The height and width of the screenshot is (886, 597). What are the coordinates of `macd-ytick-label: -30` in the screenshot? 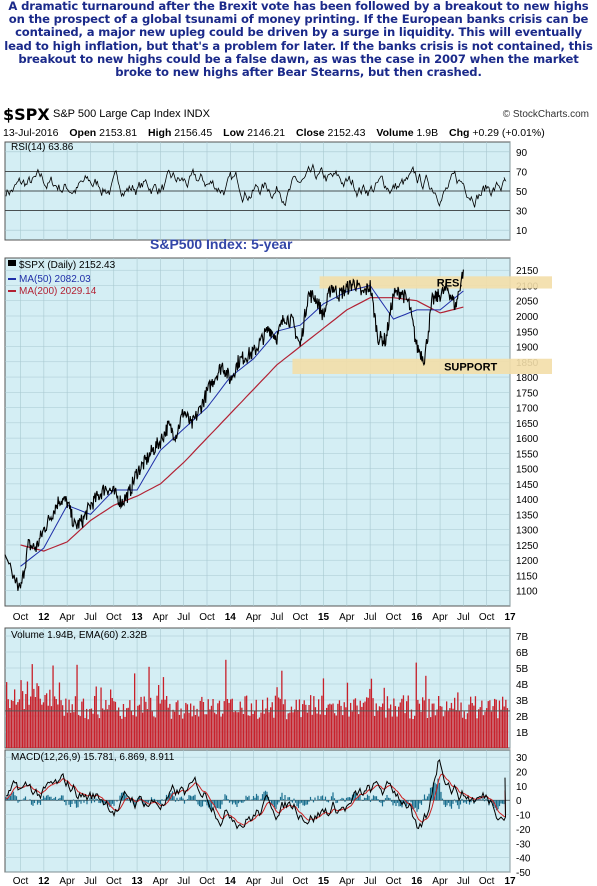 It's located at (523, 844).